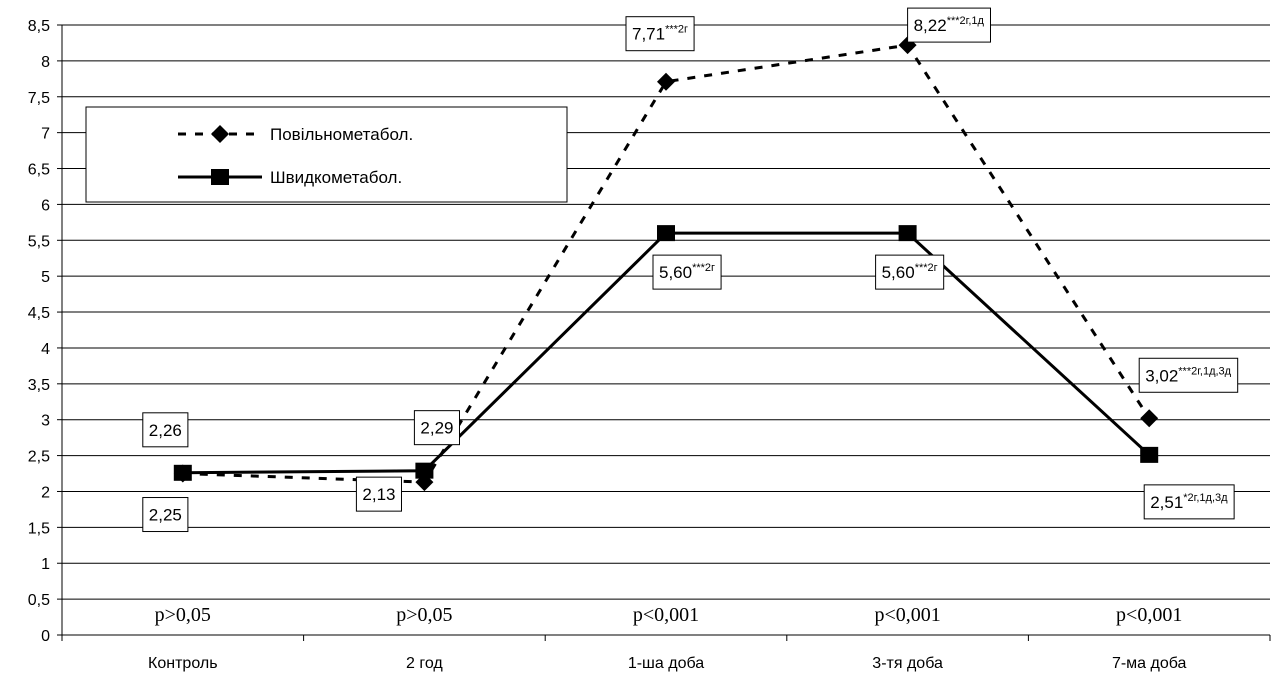 The height and width of the screenshot is (677, 1282). Describe the element at coordinates (1204, 371) in the screenshot. I see `data-label-significance: ***2г,1д,3д` at that location.